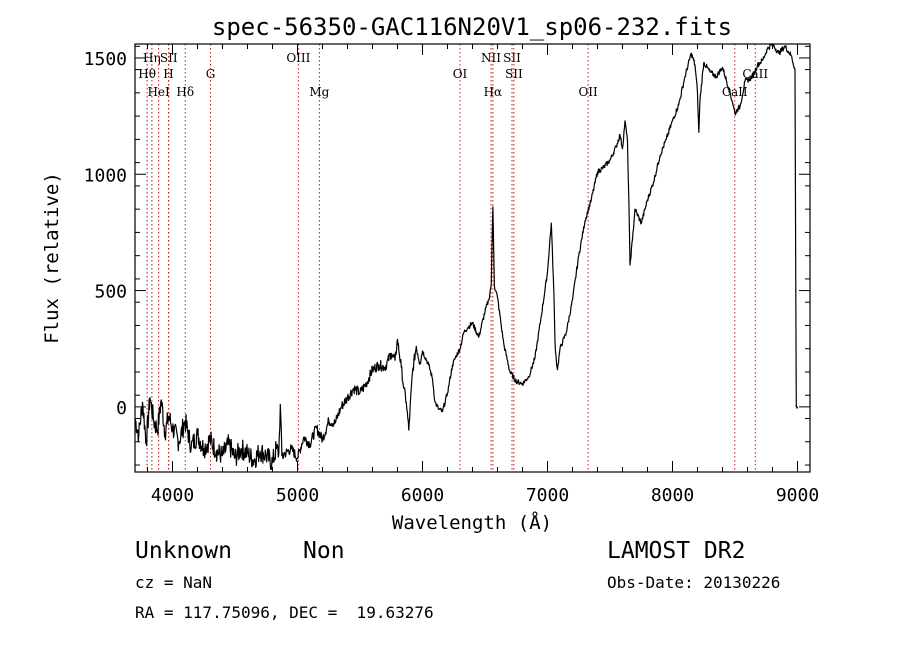 Image resolution: width=900 pixels, height=649 pixels. Describe the element at coordinates (493, 92) in the screenshot. I see `spectral-line-label: Hα` at that location.